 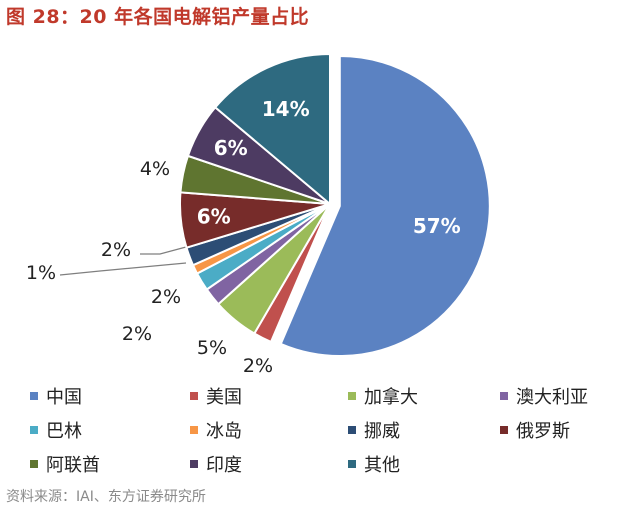 What do you see at coordinates (543, 431) in the screenshot?
I see `legend-label: 俄罗斯` at bounding box center [543, 431].